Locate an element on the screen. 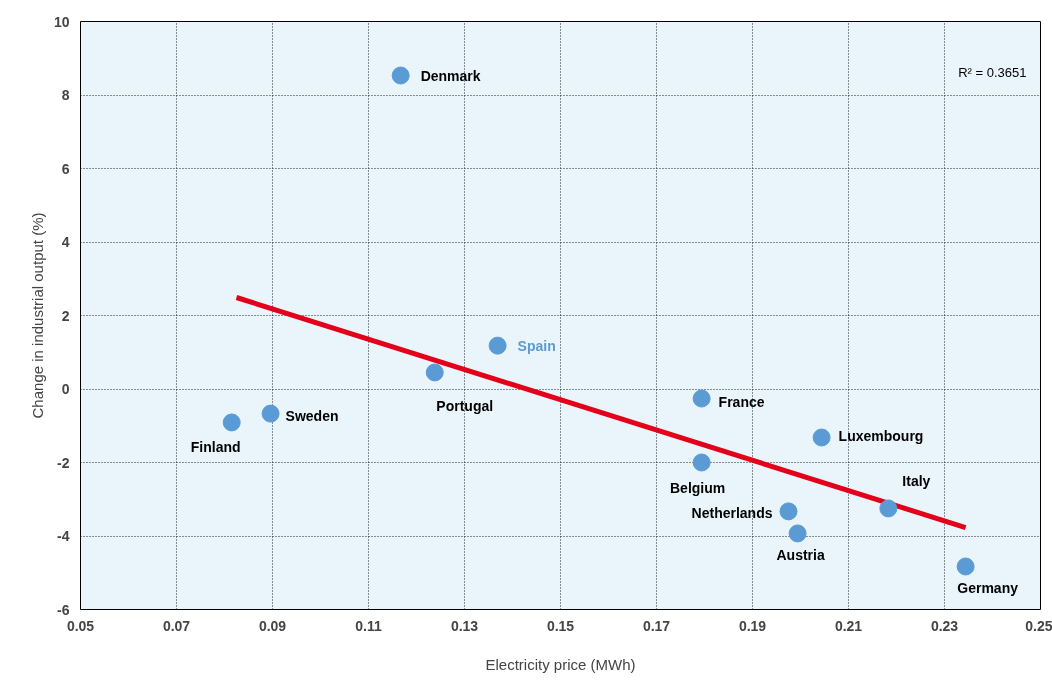 The image size is (1052, 683). y-tick-label: 8 is located at coordinates (65, 95).